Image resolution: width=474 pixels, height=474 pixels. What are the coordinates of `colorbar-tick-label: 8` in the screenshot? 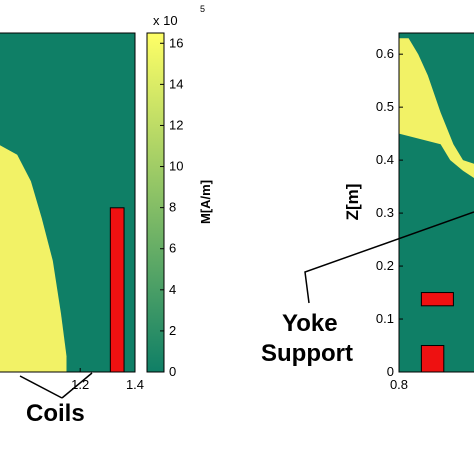 It's located at (172, 207).